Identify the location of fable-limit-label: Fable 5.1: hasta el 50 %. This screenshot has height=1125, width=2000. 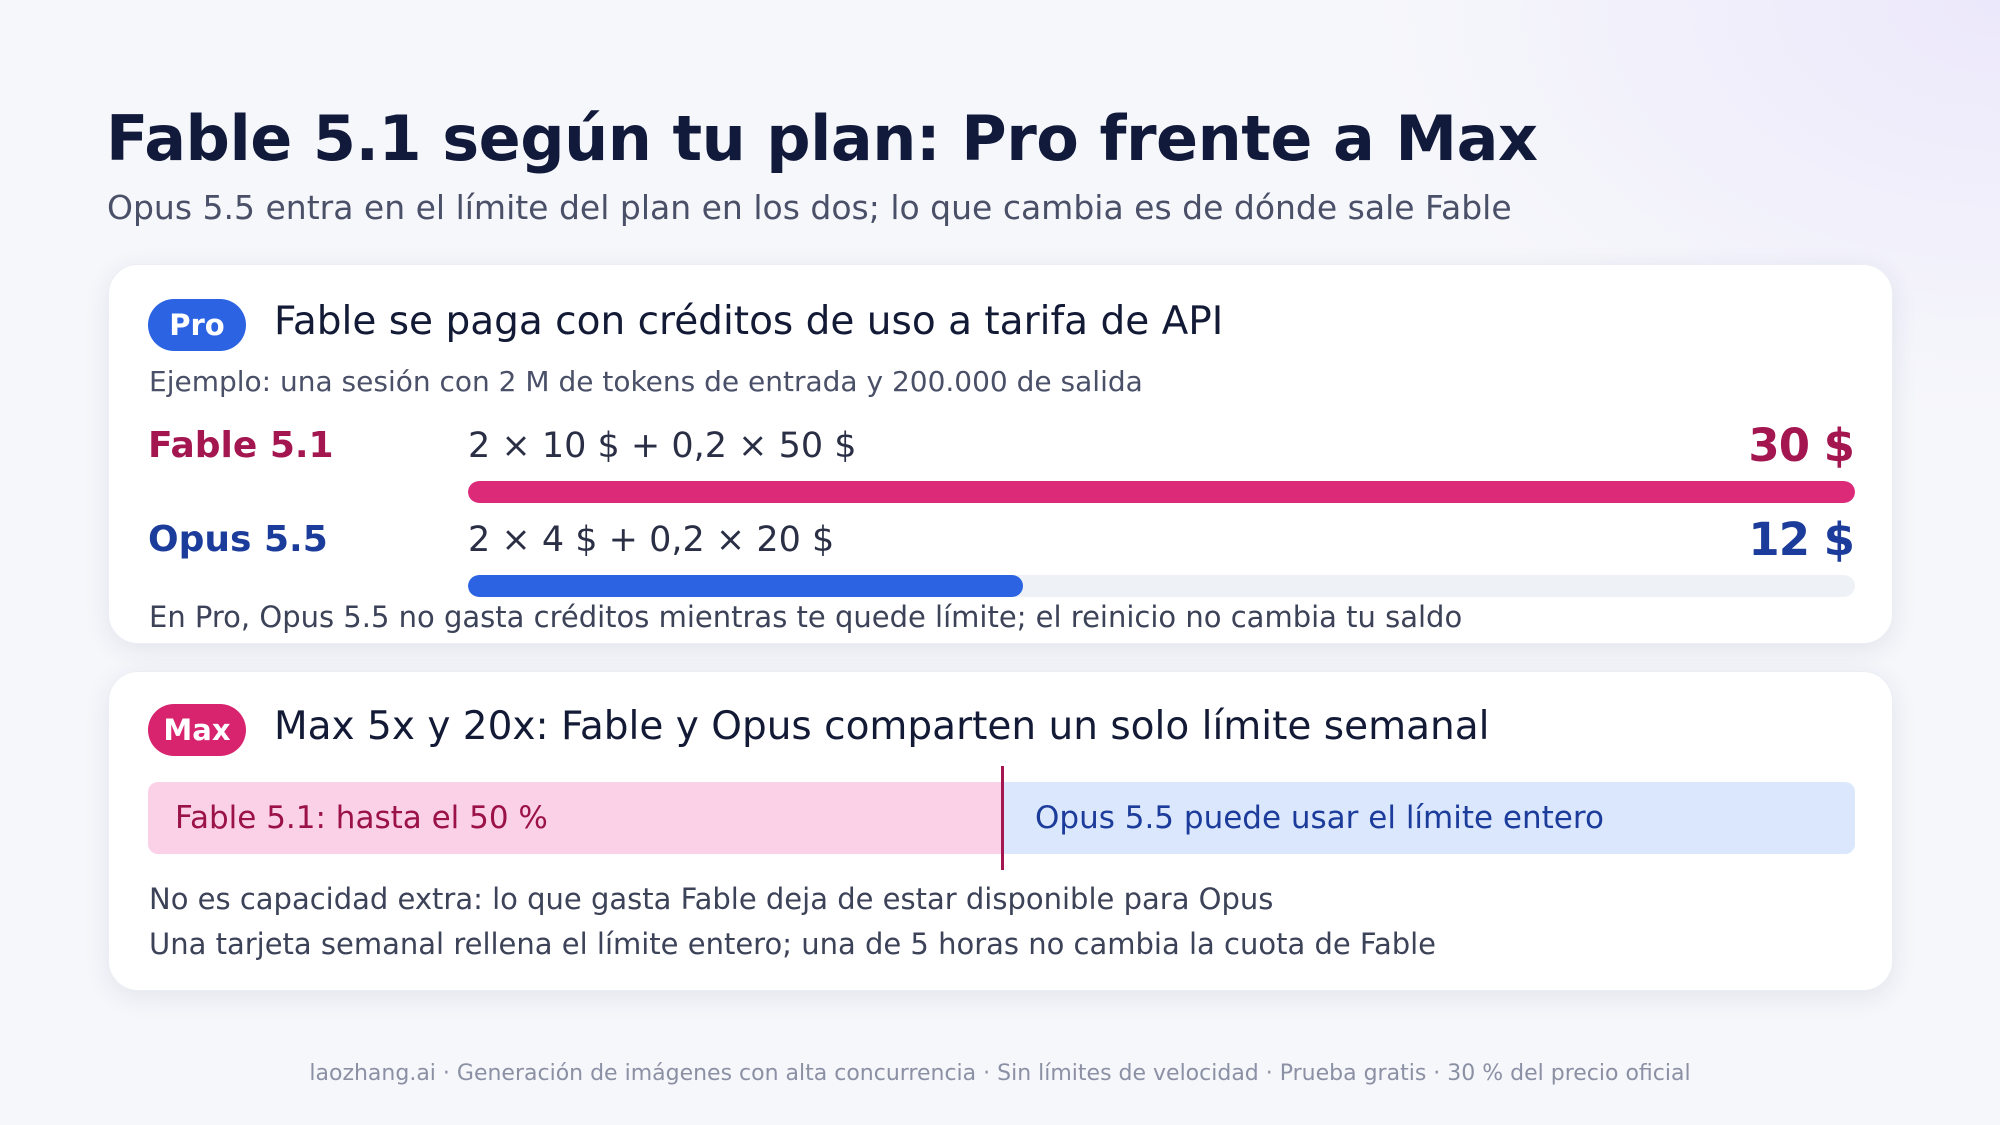
(361, 818).